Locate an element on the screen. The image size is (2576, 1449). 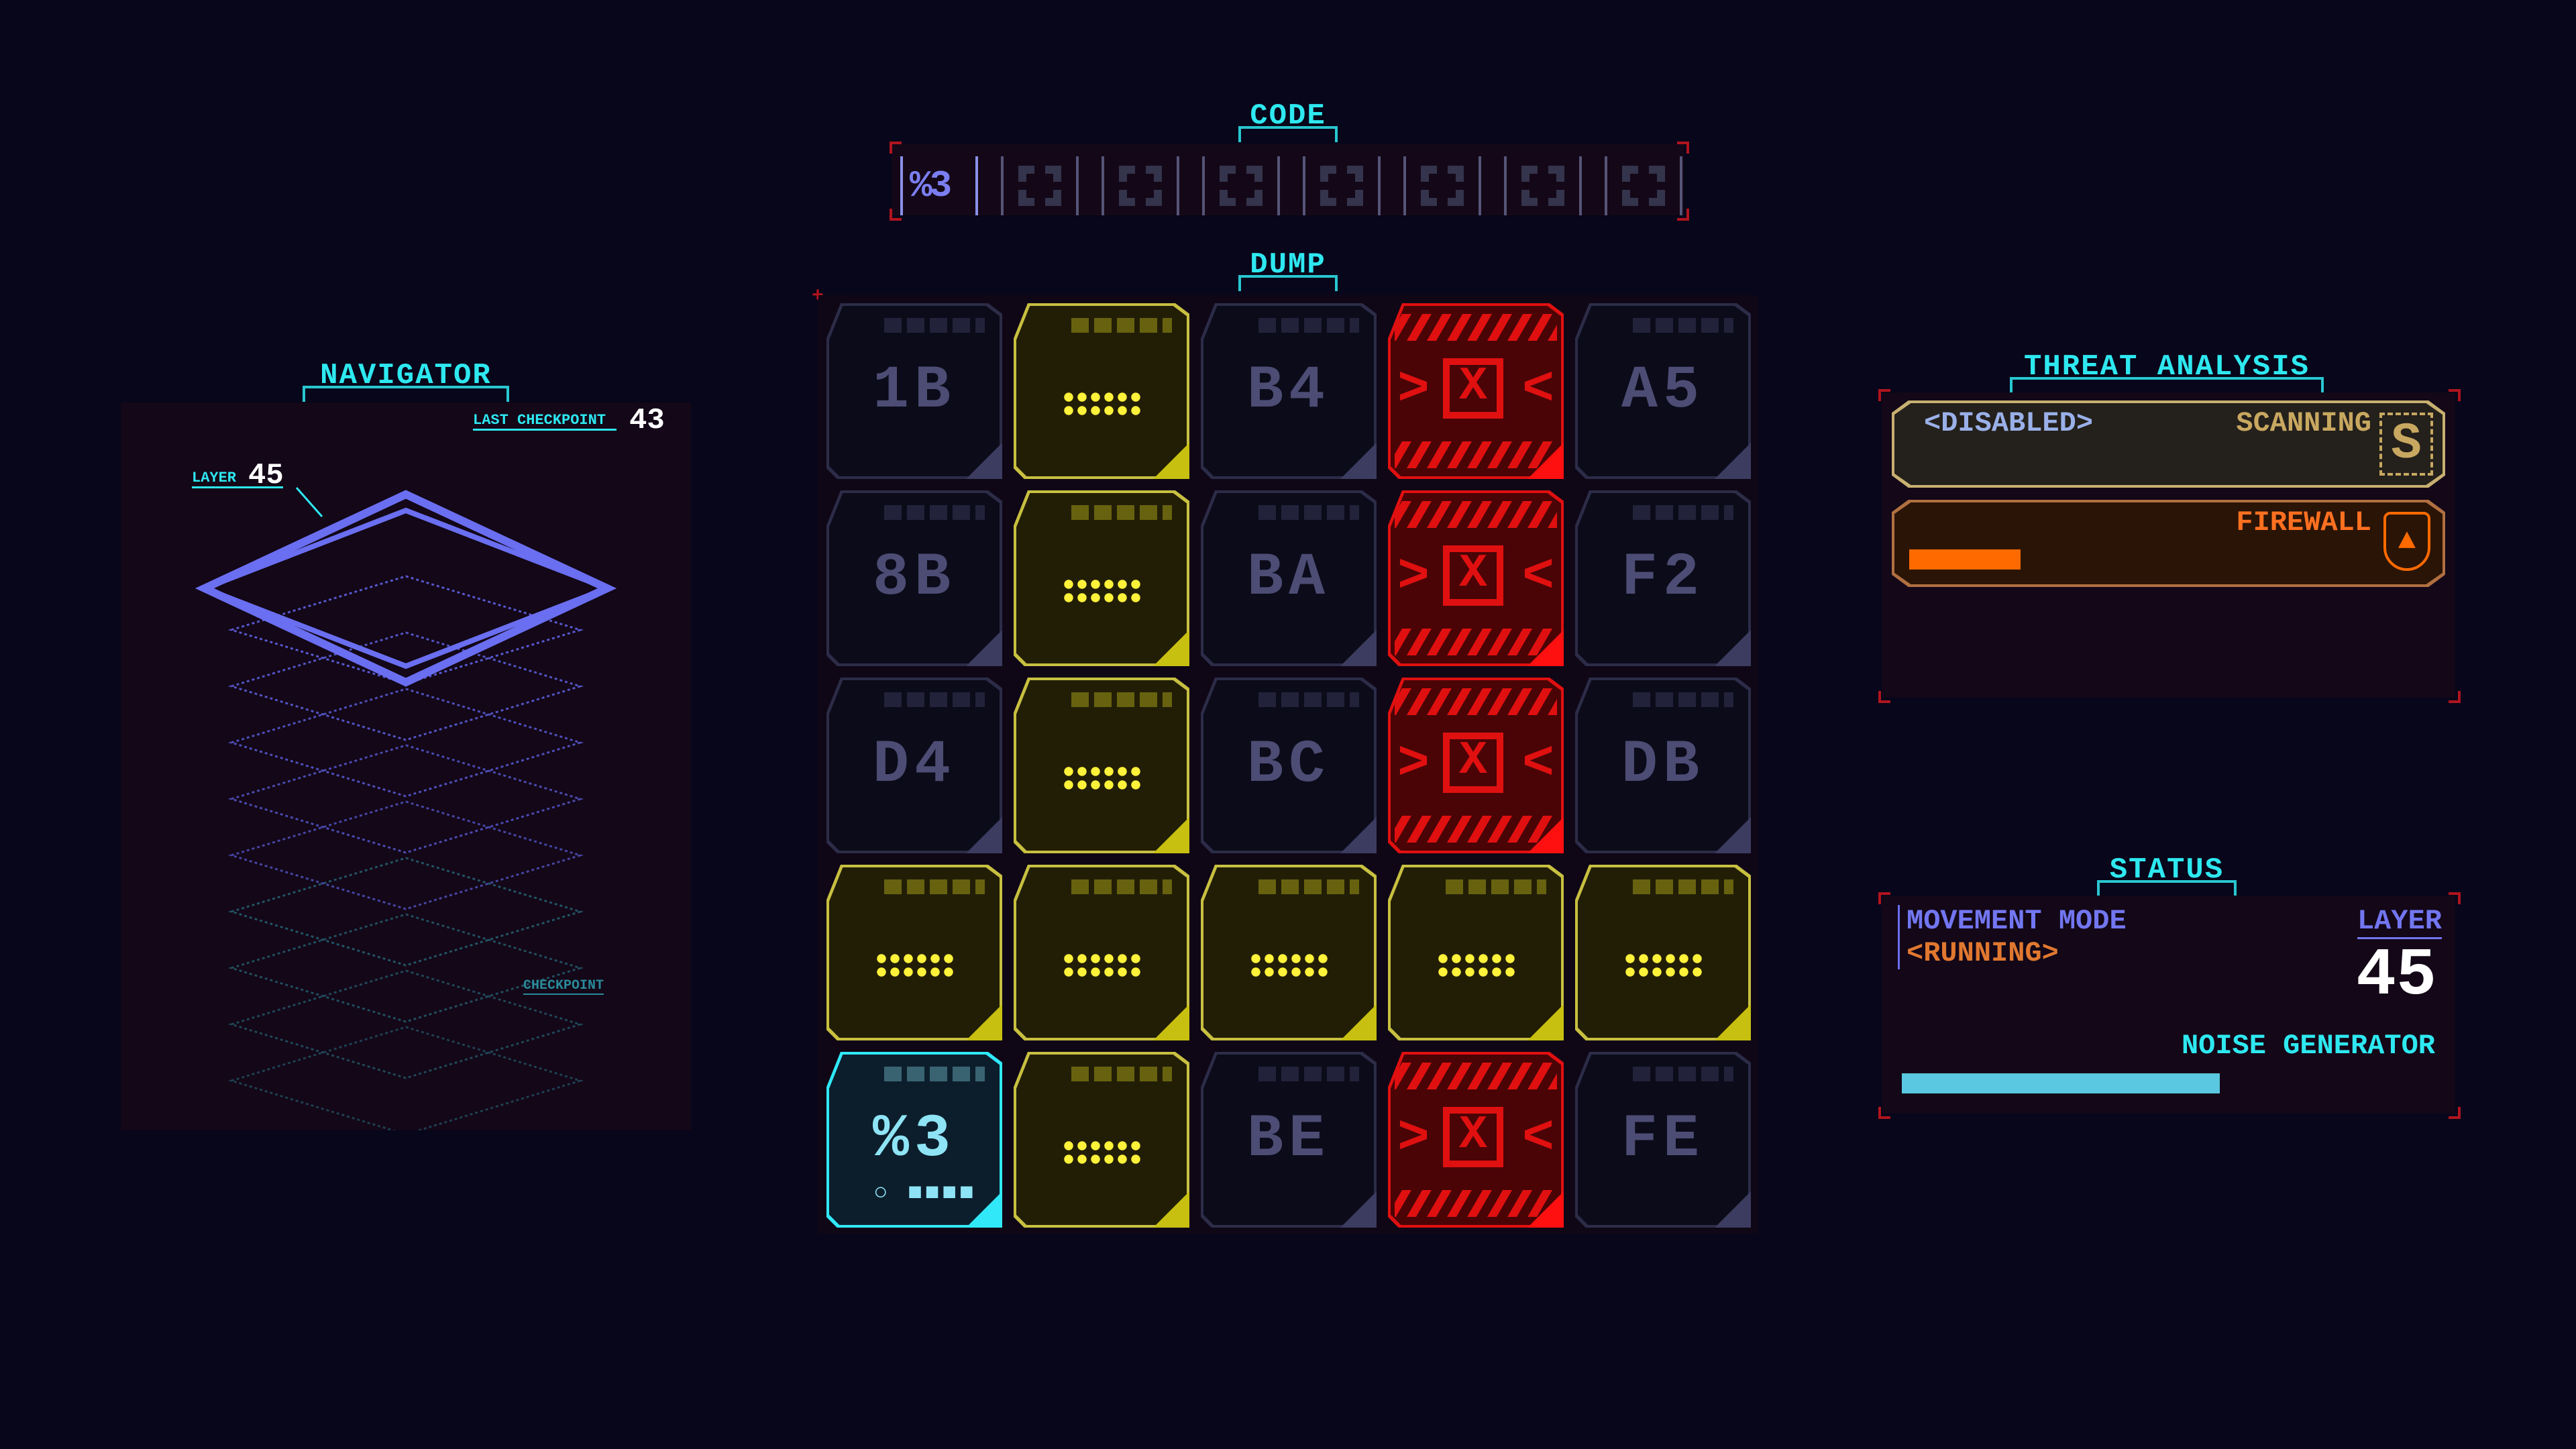
threat-title: THREAT ANALYSIS is located at coordinates (2167, 371).